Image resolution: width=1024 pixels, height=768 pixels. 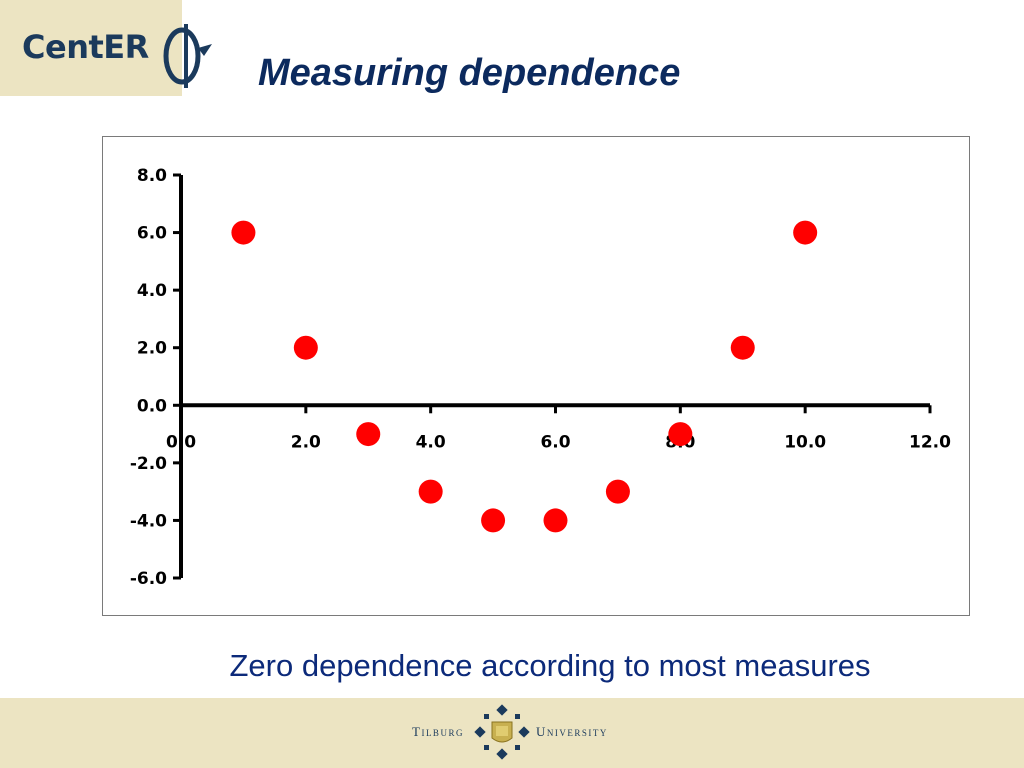 I want to click on slide-title: Measuring dependence, so click(x=469, y=73).